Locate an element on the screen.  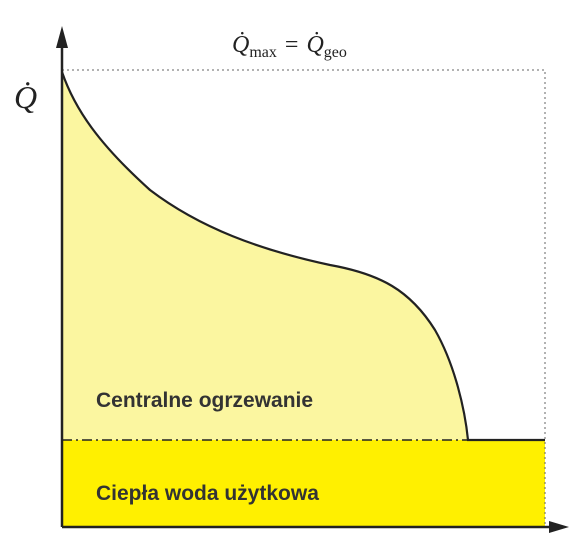
lower-area is located at coordinates (303, 483).